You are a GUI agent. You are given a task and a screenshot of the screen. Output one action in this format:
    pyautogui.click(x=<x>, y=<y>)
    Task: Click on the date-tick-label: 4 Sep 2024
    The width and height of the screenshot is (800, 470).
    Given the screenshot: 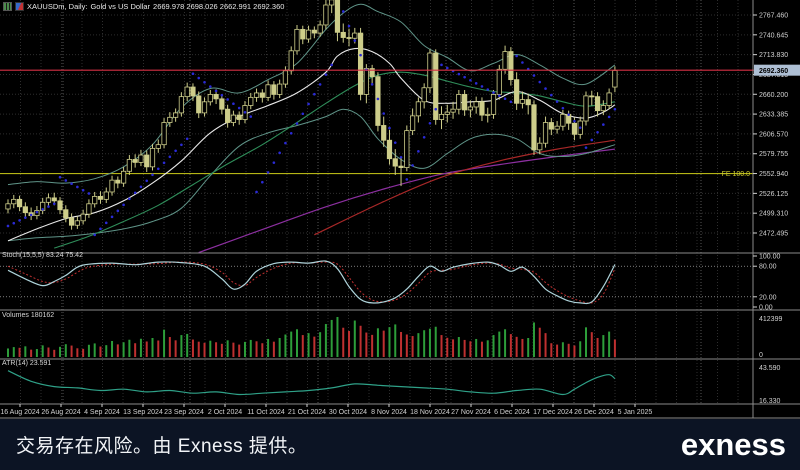 What is the action you would take?
    pyautogui.click(x=102, y=412)
    